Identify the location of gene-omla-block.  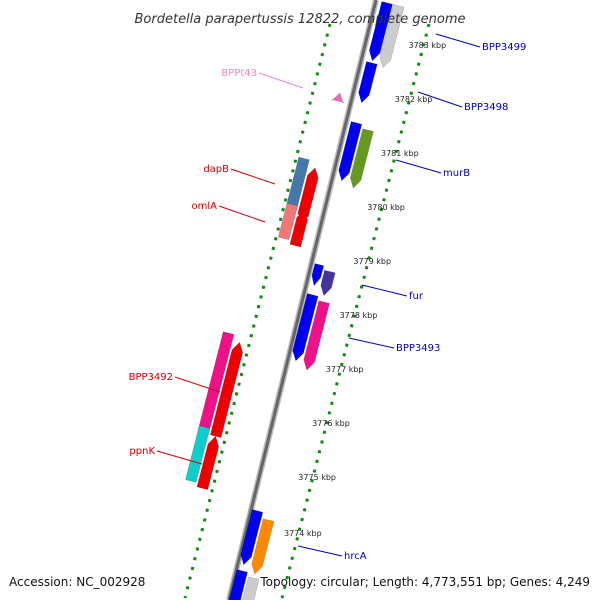
(298, 228).